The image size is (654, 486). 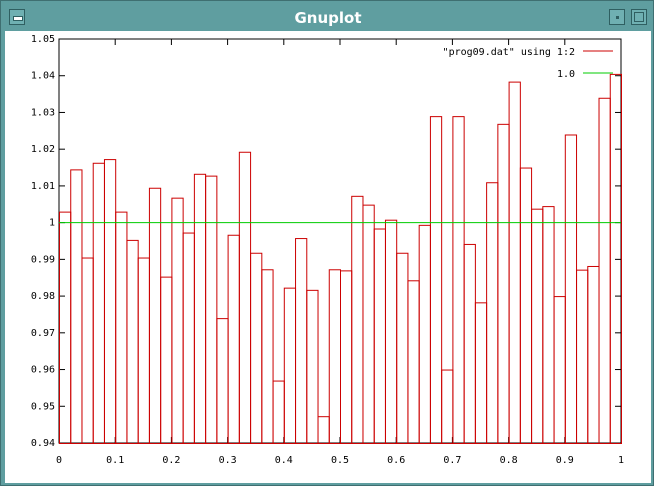 I want to click on menu-icon, so click(x=18, y=18).